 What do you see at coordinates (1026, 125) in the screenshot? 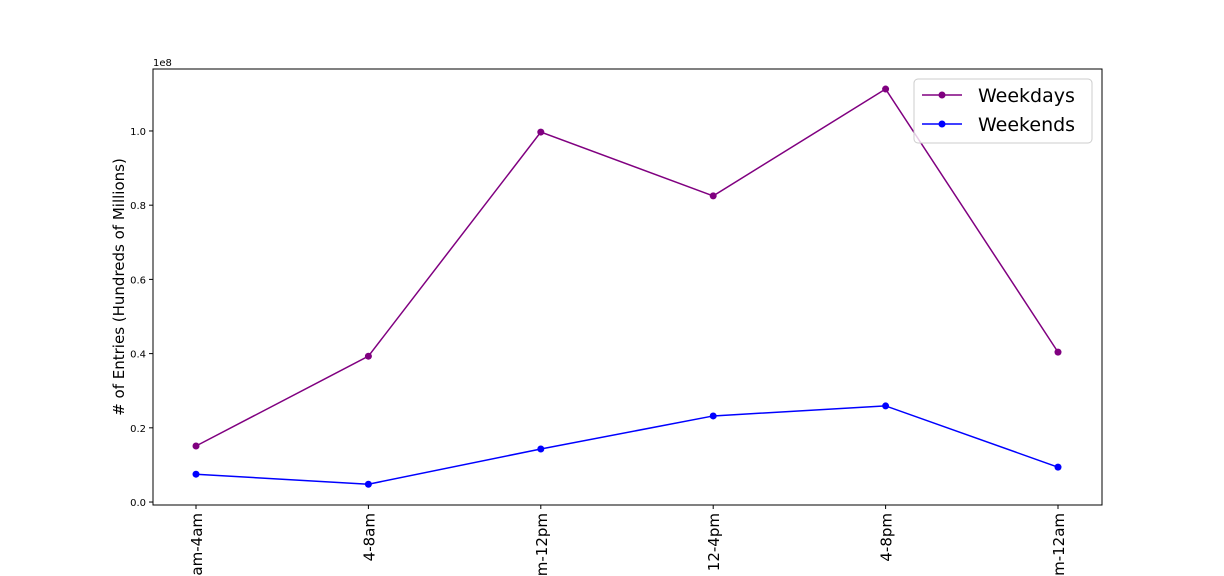
I see `legend-label: Weekends` at bounding box center [1026, 125].